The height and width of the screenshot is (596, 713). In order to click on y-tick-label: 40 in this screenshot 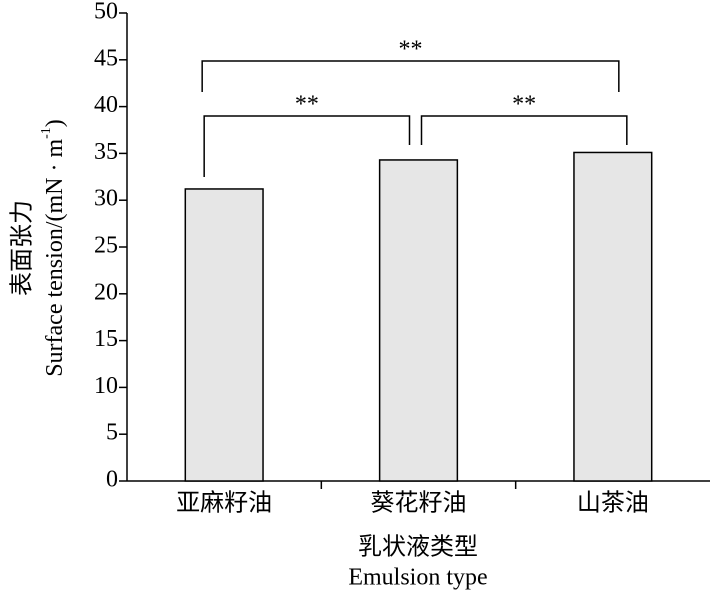, I will do `click(106, 105)`.